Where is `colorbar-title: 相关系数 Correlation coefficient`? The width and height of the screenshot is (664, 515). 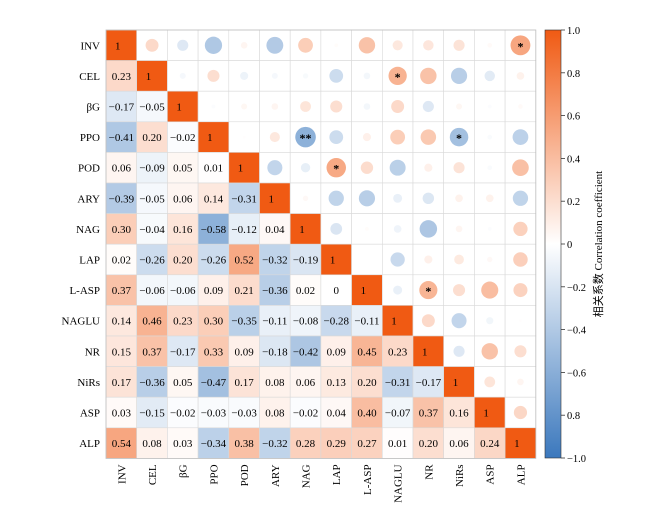 colorbar-title: 相关系数 Correlation coefficient is located at coordinates (598, 244).